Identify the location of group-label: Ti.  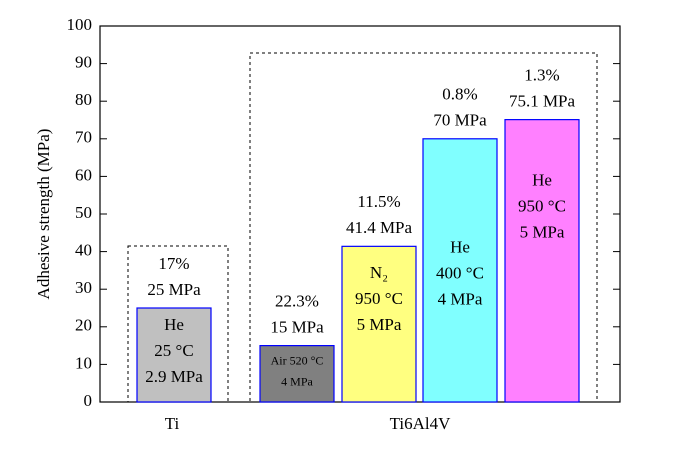
(172, 423).